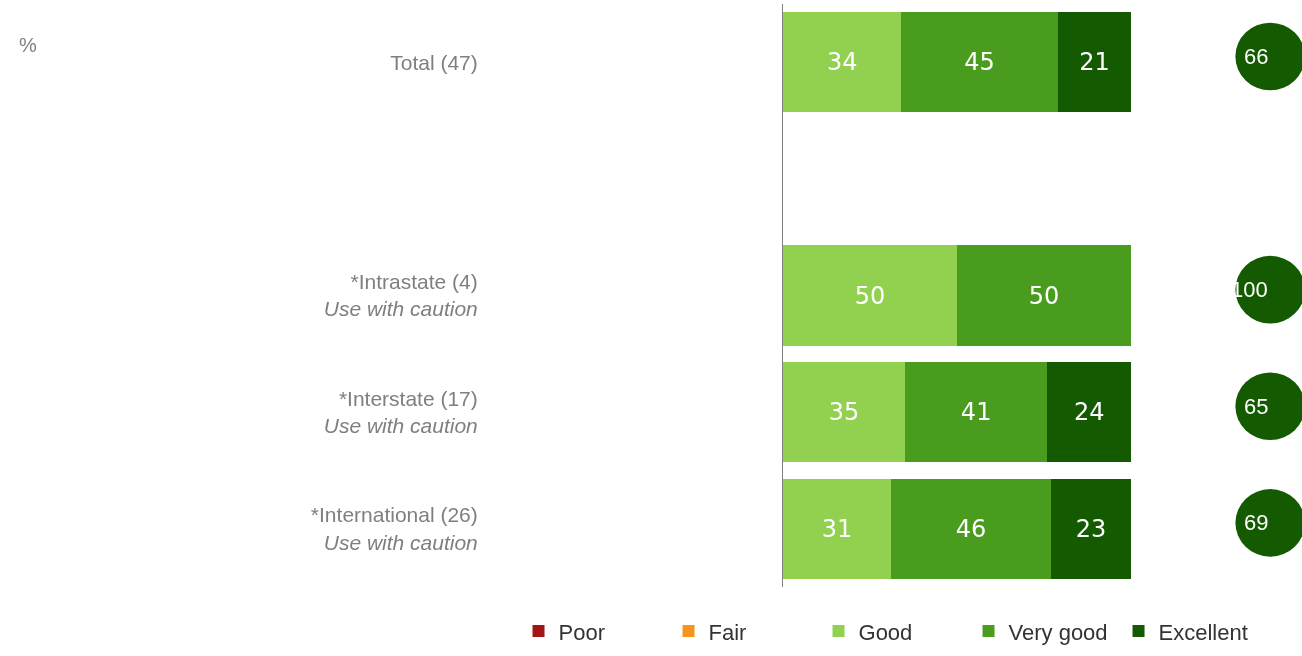 This screenshot has height=656, width=1302. I want to click on y-tick-label: *Interstate (17) Use with caution, so click(400, 412).